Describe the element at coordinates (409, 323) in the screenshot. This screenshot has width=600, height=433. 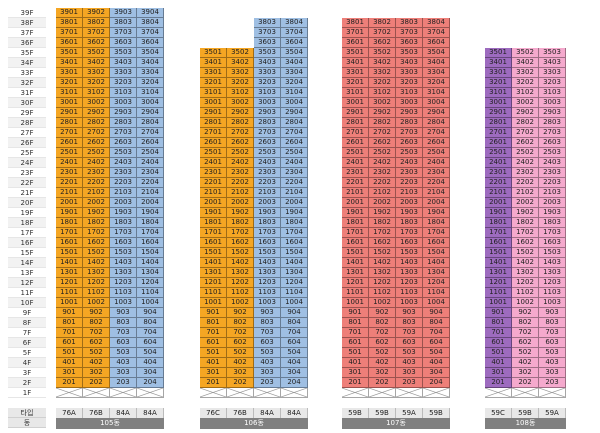
I see `unit-cell: 803` at that location.